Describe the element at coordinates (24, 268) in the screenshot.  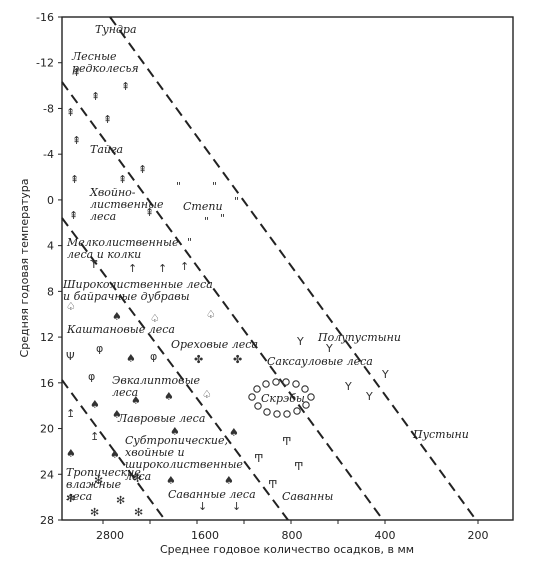
I see `y-axis-label: Средняя годовая температура` at that location.